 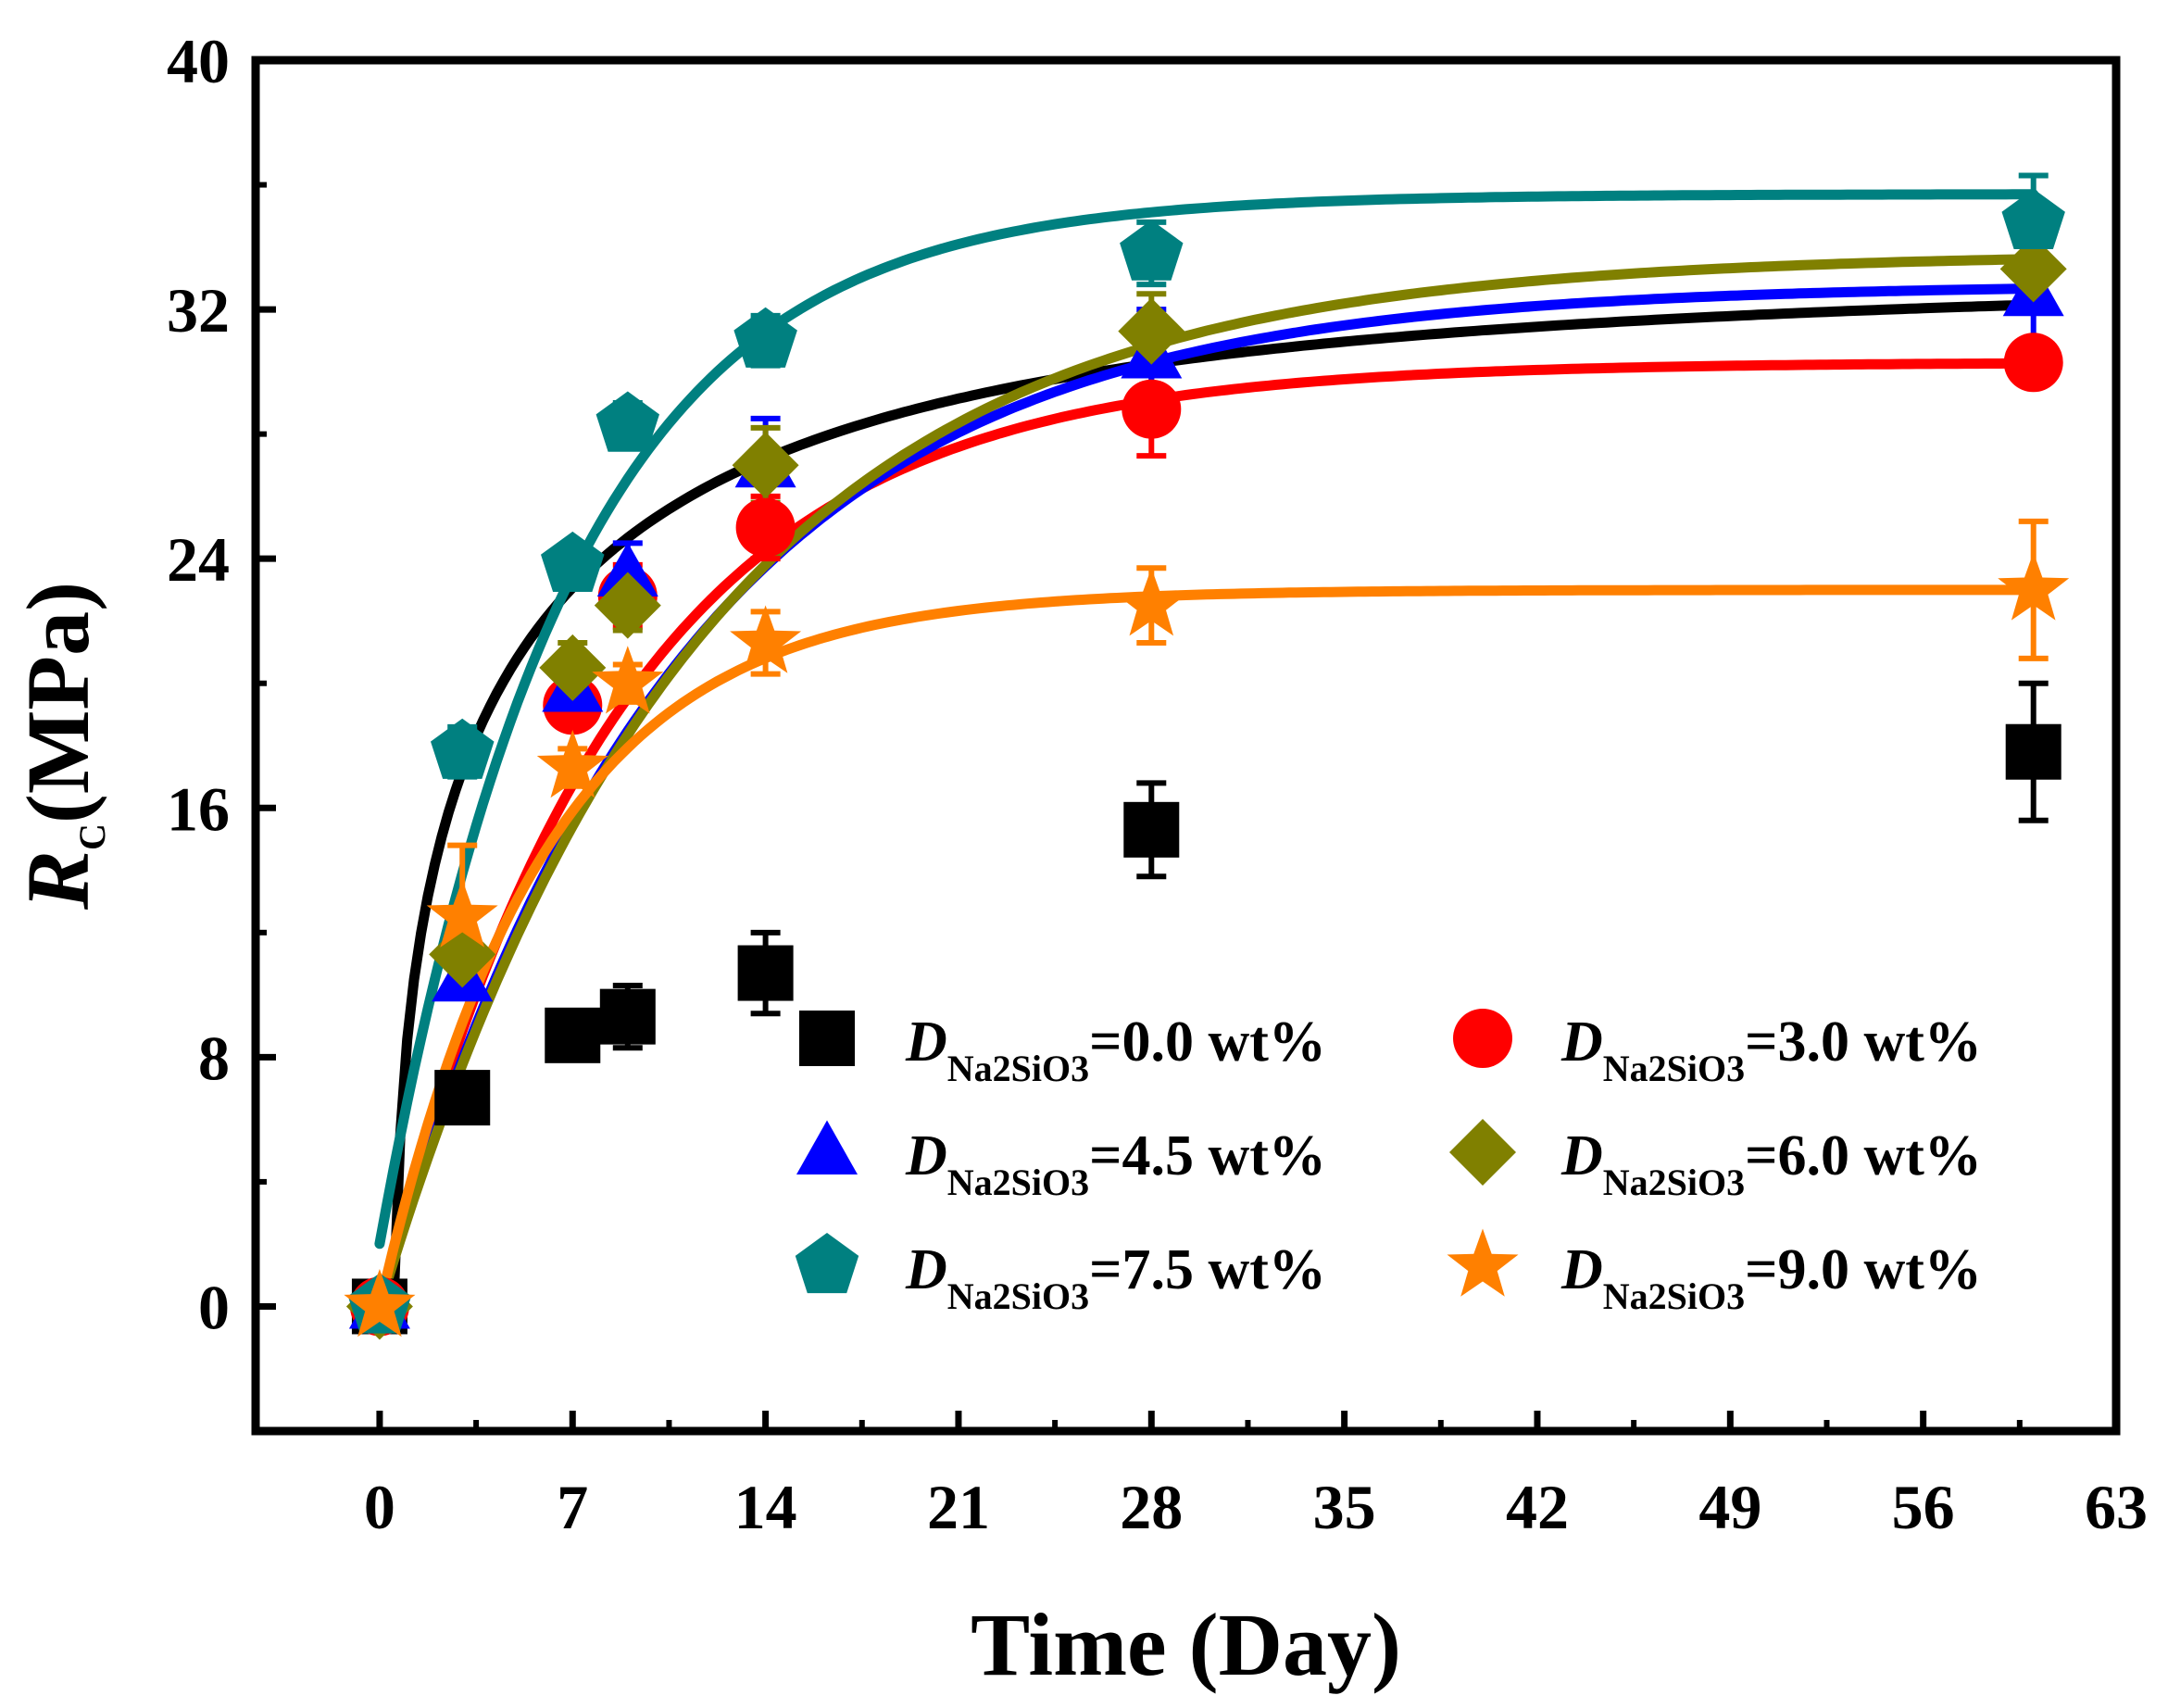 What do you see at coordinates (1115, 1163) in the screenshot?
I see `legend-label: DNa2SiO3=4.5 wt%` at bounding box center [1115, 1163].